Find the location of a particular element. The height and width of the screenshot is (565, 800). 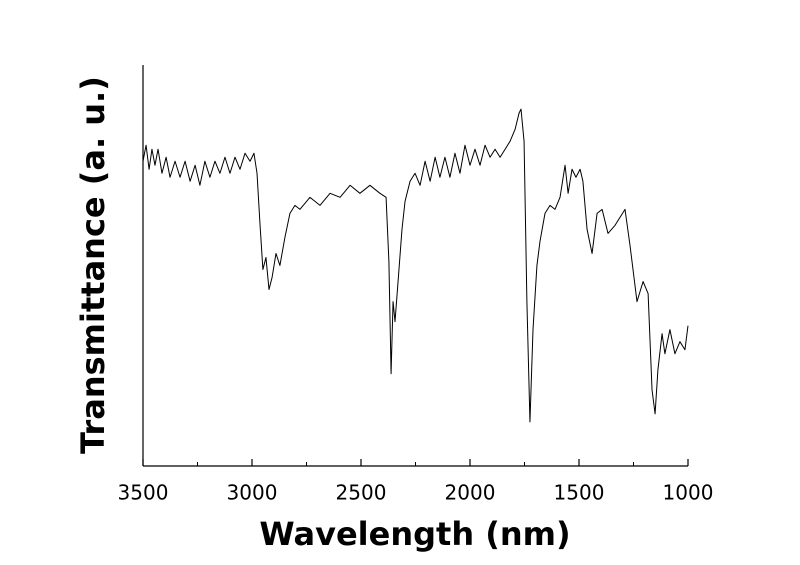

x-tick-label: 3500 is located at coordinates (143, 493).